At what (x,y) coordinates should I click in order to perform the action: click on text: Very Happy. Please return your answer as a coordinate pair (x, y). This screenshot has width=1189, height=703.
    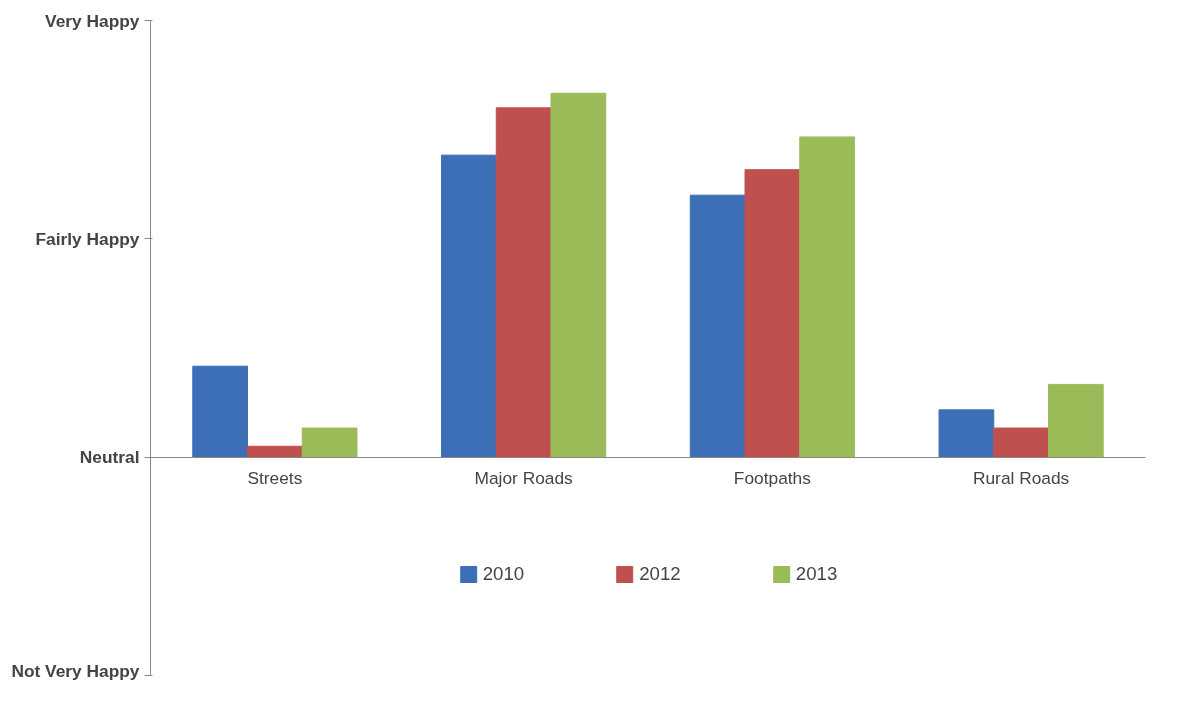
    Looking at the image, I should click on (92, 20).